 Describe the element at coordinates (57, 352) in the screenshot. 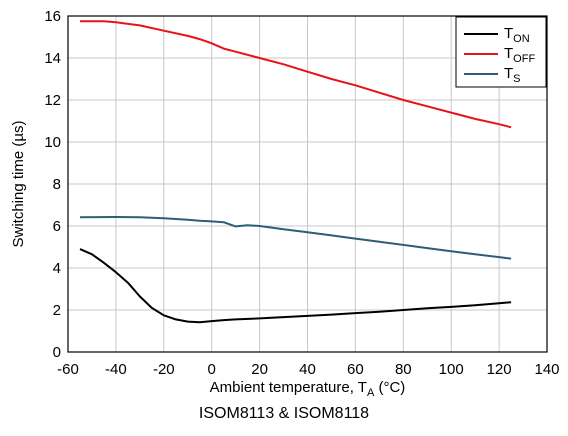

I see `y-tick-label: 0` at that location.